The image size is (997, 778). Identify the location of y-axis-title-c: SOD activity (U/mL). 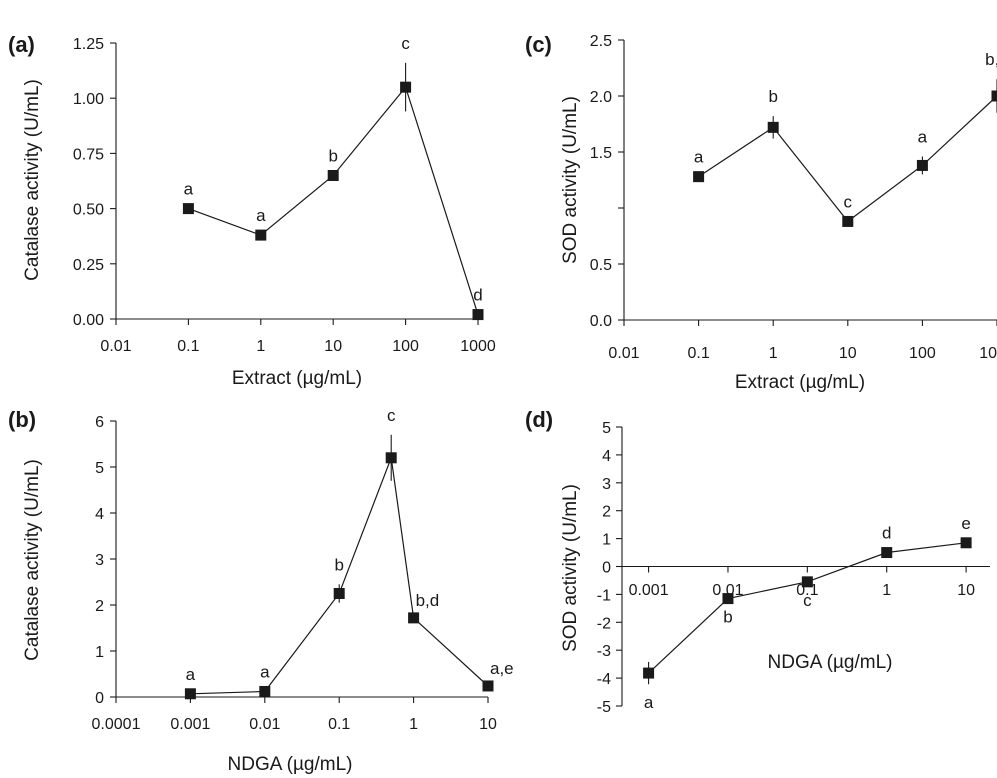
(570, 180).